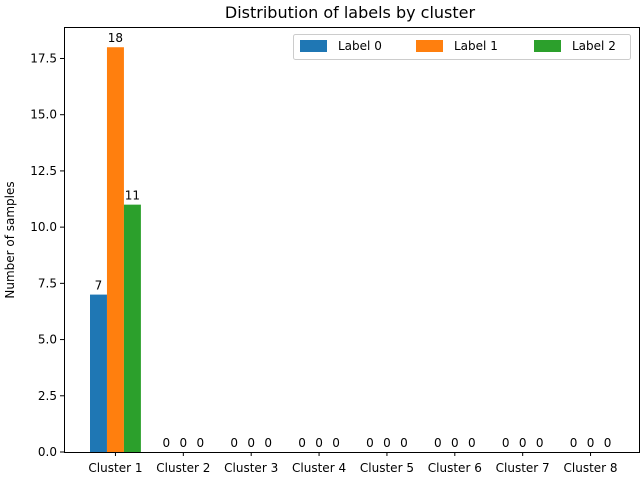 The width and height of the screenshot is (640, 480). I want to click on y-axis-label: Number of samples, so click(10, 239).